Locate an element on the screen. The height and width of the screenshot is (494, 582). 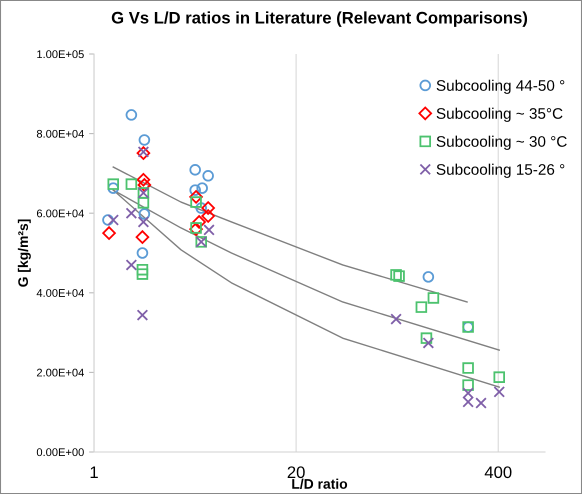
y-tick-label: 6.00E+04 is located at coordinates (60, 213).